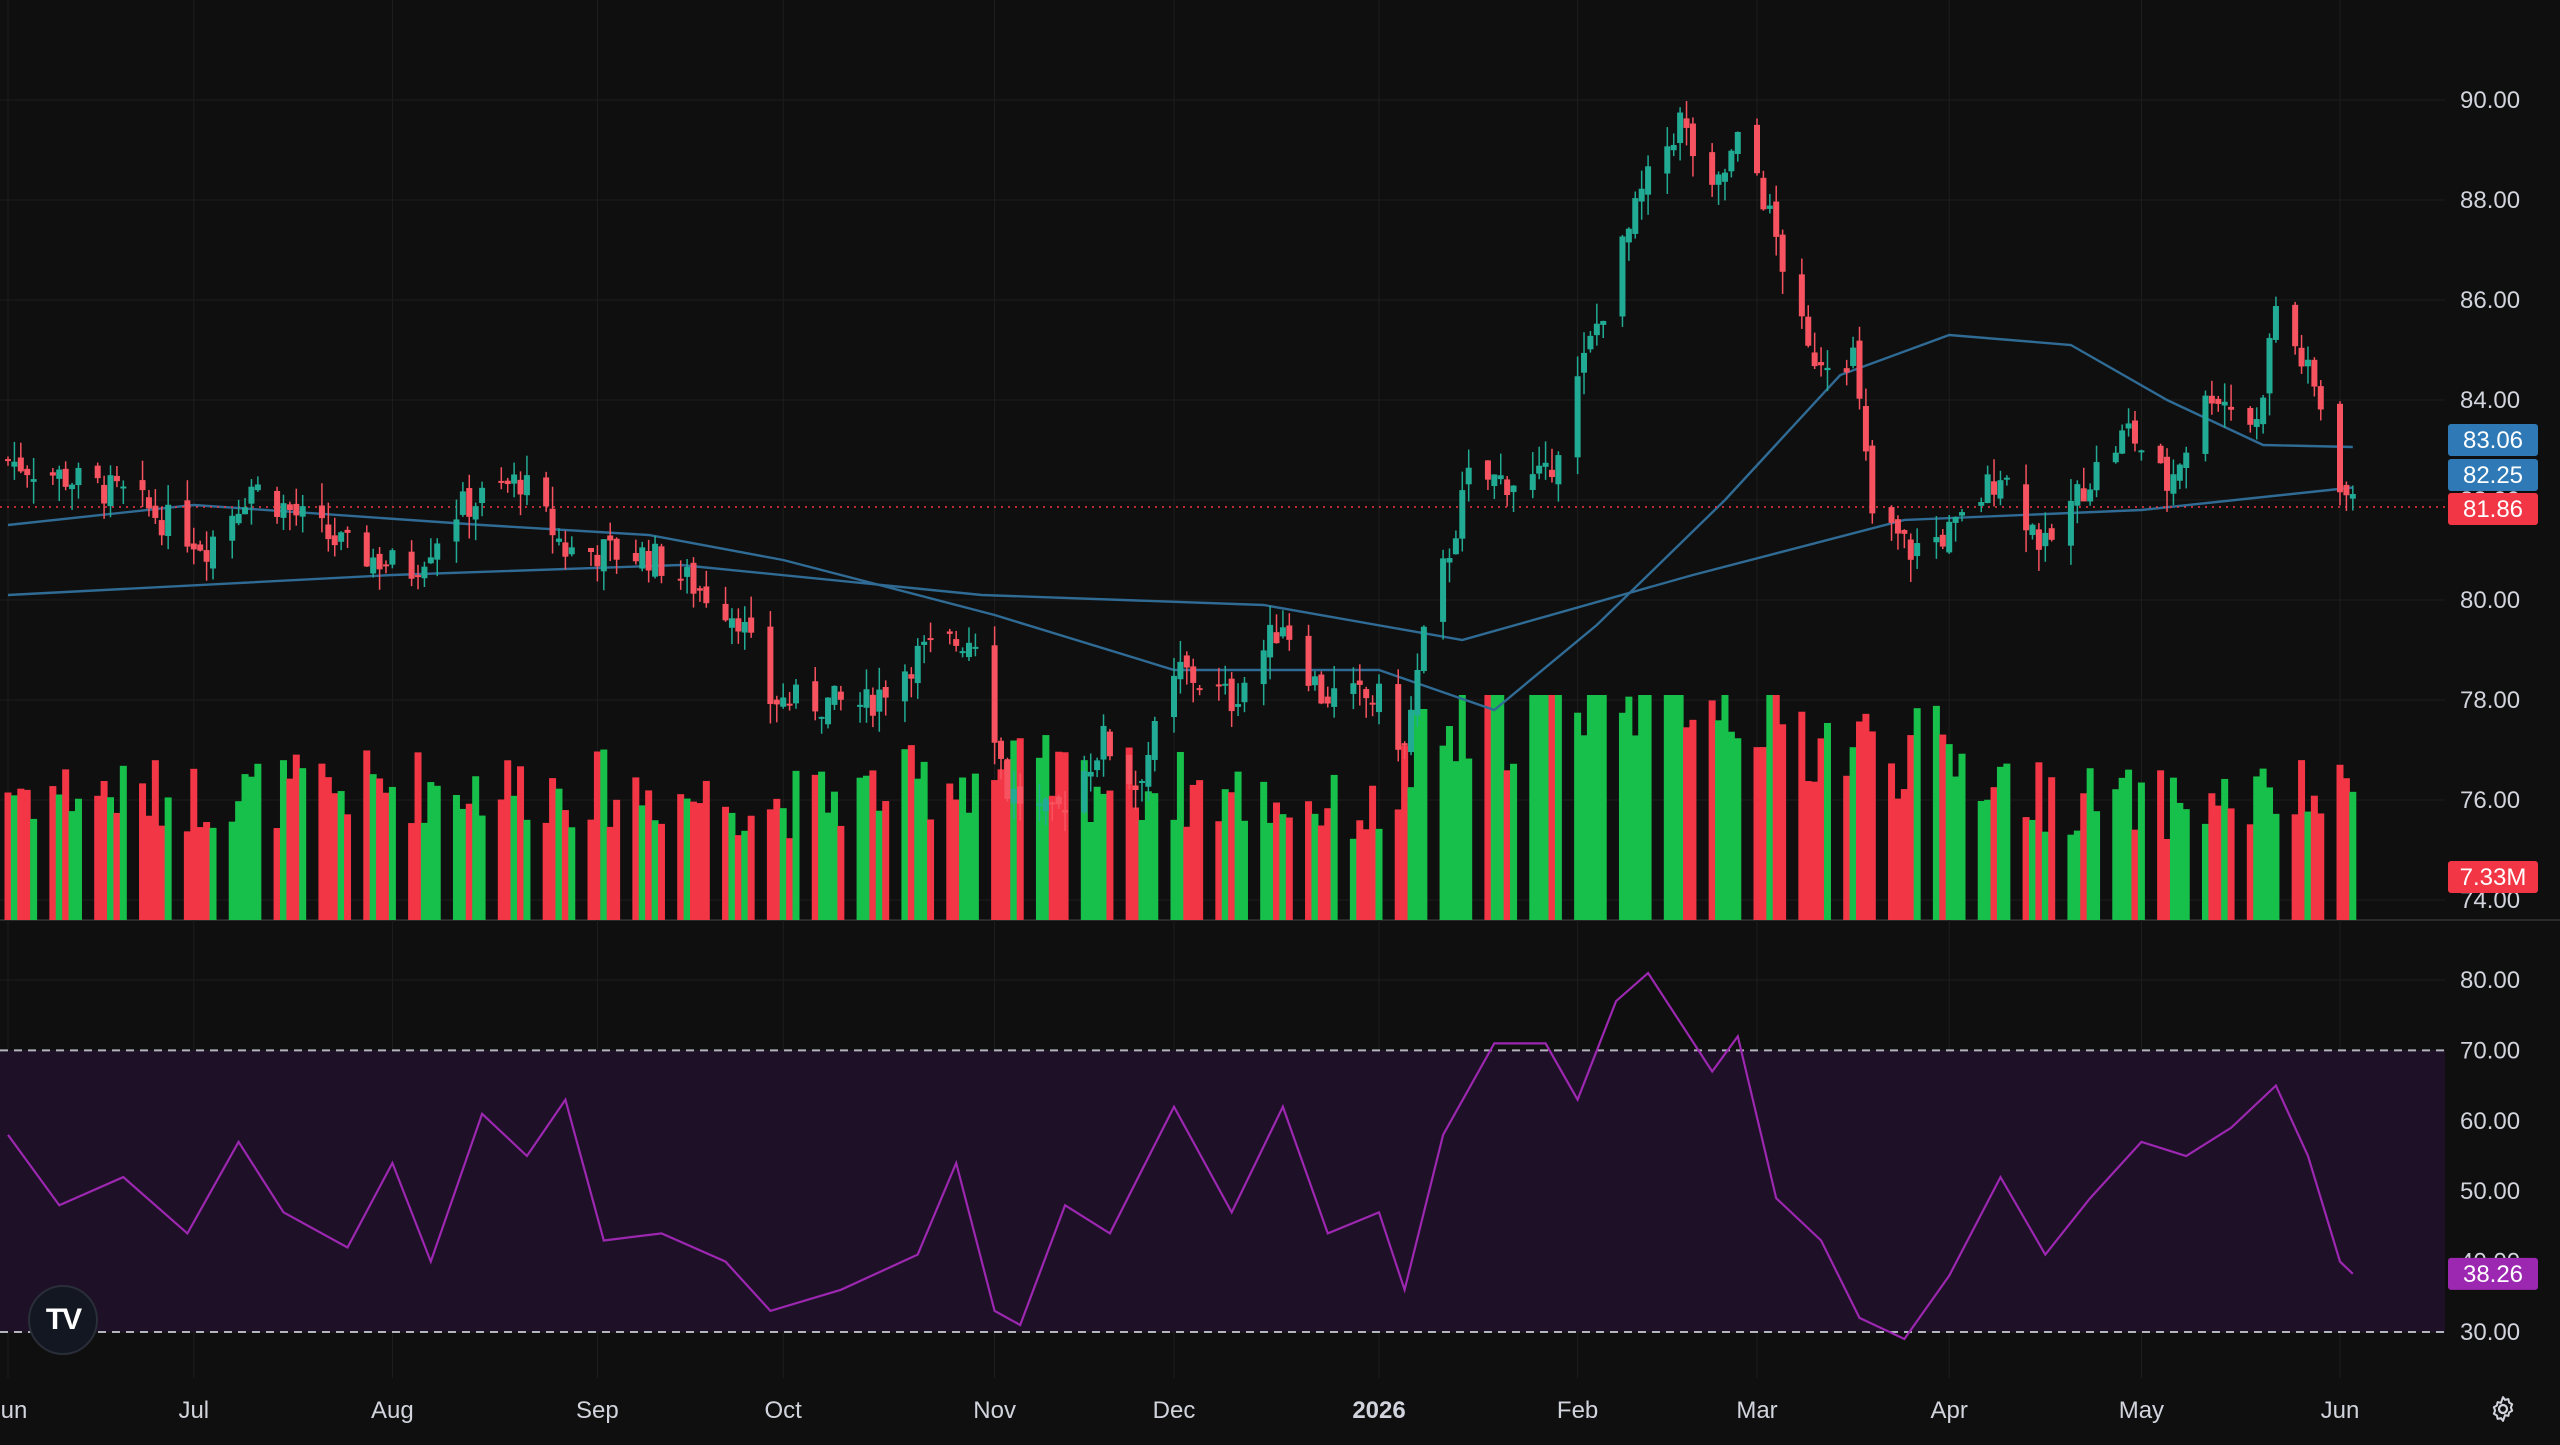  Describe the element at coordinates (2493, 475) in the screenshot. I see `ma200-value-tag: 82.25` at that location.